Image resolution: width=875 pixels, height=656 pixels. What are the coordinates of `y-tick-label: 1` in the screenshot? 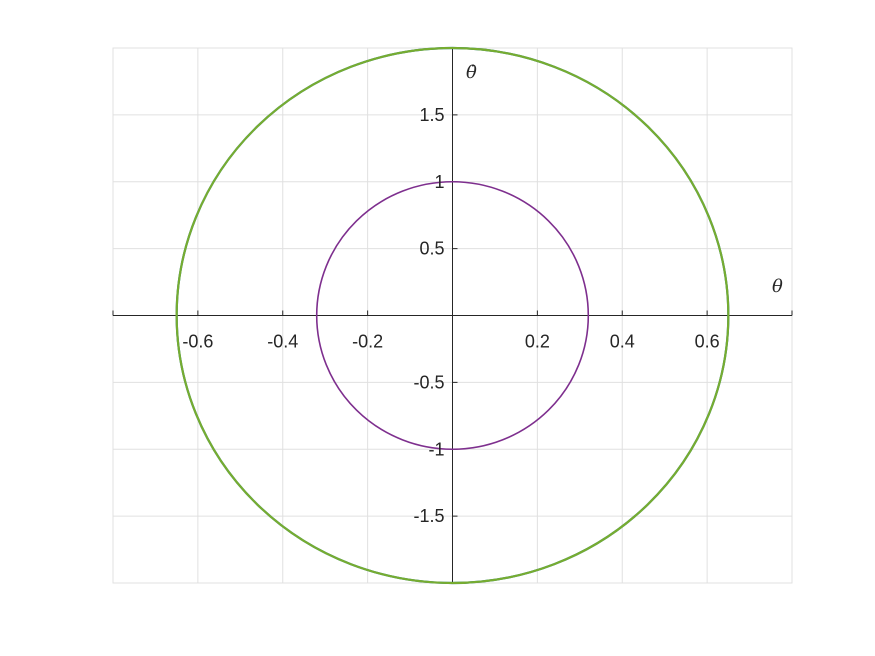 It's located at (439, 182).